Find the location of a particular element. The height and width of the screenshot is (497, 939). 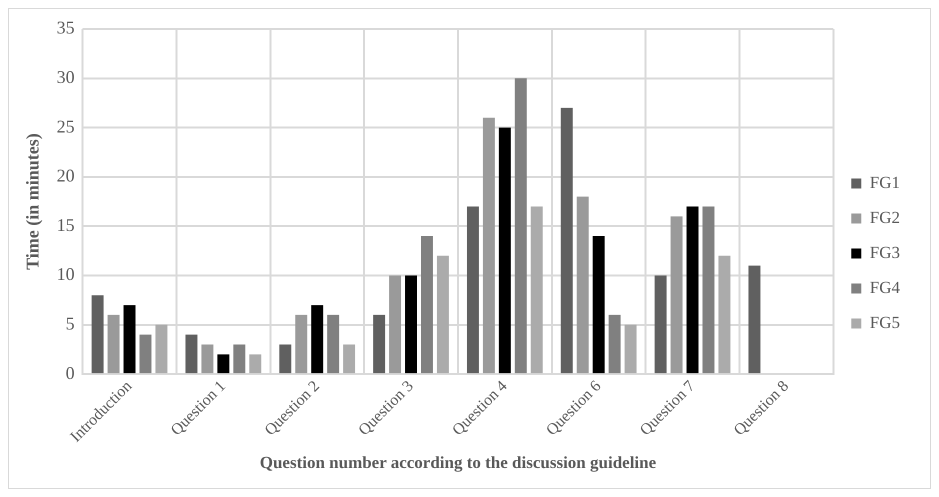

y-tick-label: 0 is located at coordinates (70, 372).